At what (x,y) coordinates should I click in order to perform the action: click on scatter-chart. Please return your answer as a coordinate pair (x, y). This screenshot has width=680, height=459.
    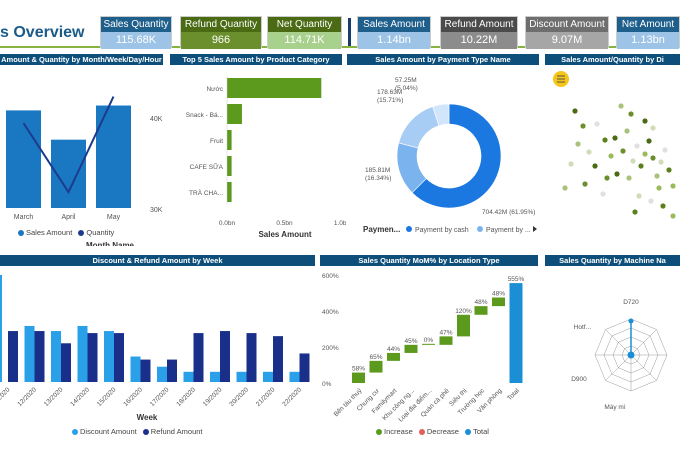
    Looking at the image, I should click on (612, 156).